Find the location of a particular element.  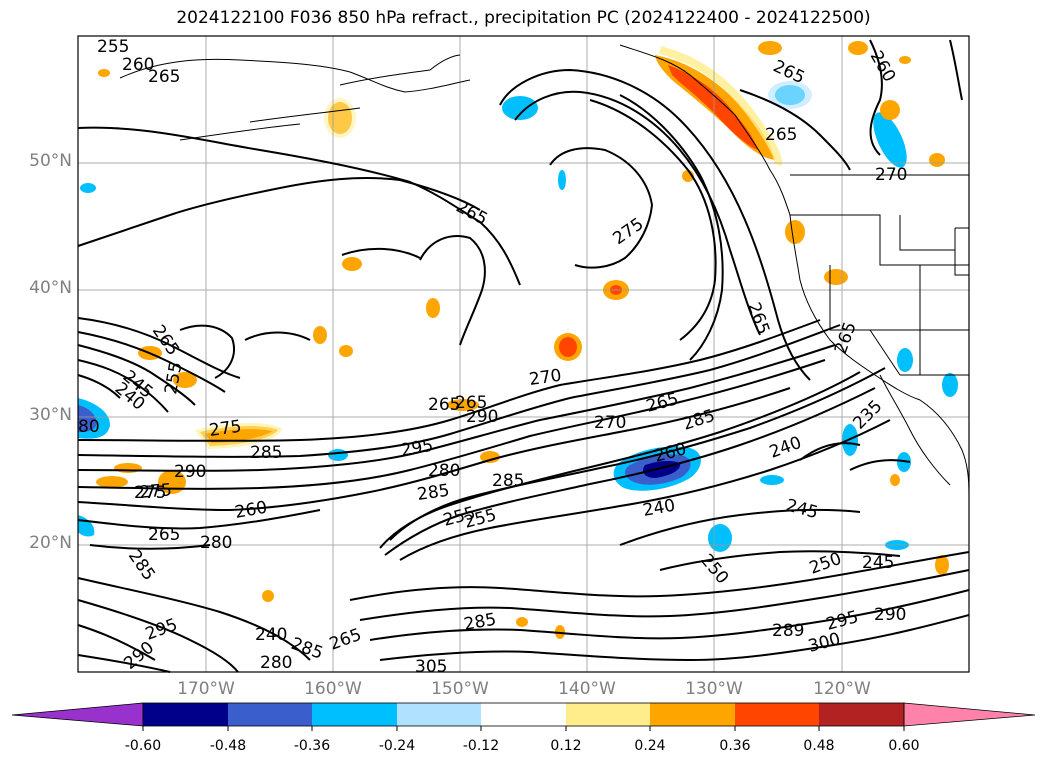

latitude-label: 20°N is located at coordinates (50, 543).